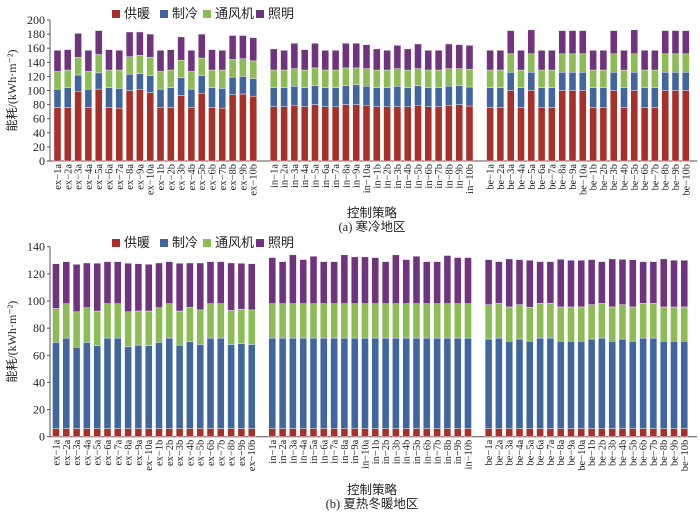 Image resolution: width=700 pixels, height=513 pixels. Describe the element at coordinates (99, 177) in the screenshot. I see `x-tick-label: ex−5a` at that location.